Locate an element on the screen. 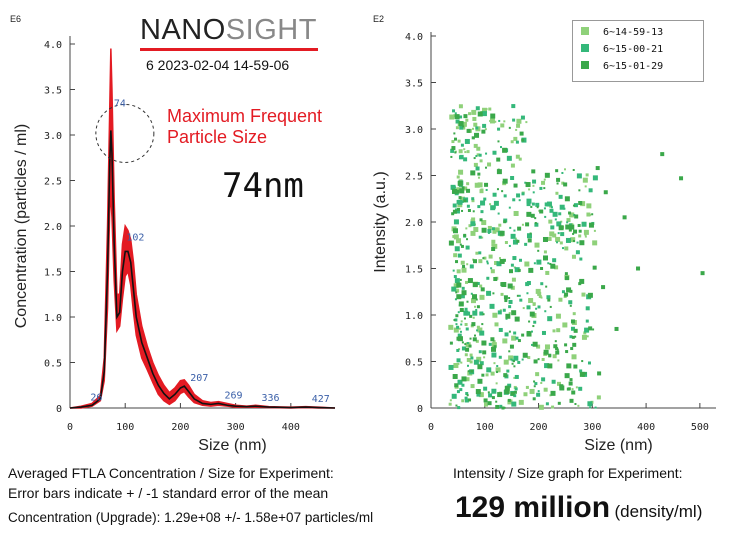 The height and width of the screenshot is (540, 741). peak-label-427: 427 is located at coordinates (321, 399).